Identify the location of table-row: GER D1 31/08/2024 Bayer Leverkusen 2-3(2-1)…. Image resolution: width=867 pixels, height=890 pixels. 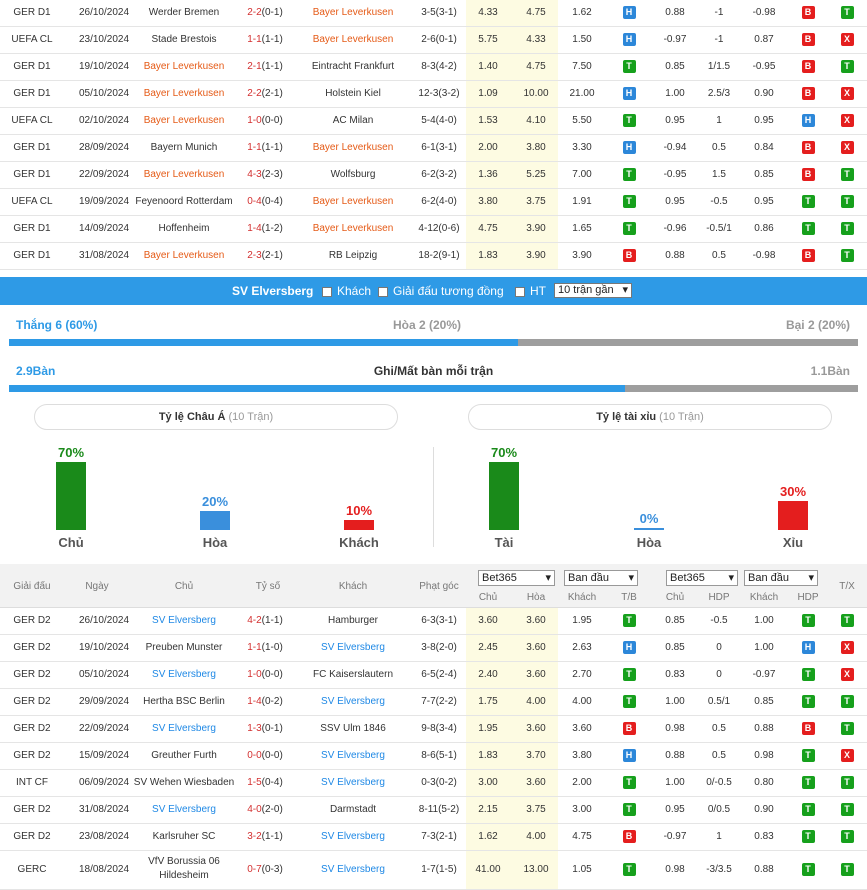
(433, 256).